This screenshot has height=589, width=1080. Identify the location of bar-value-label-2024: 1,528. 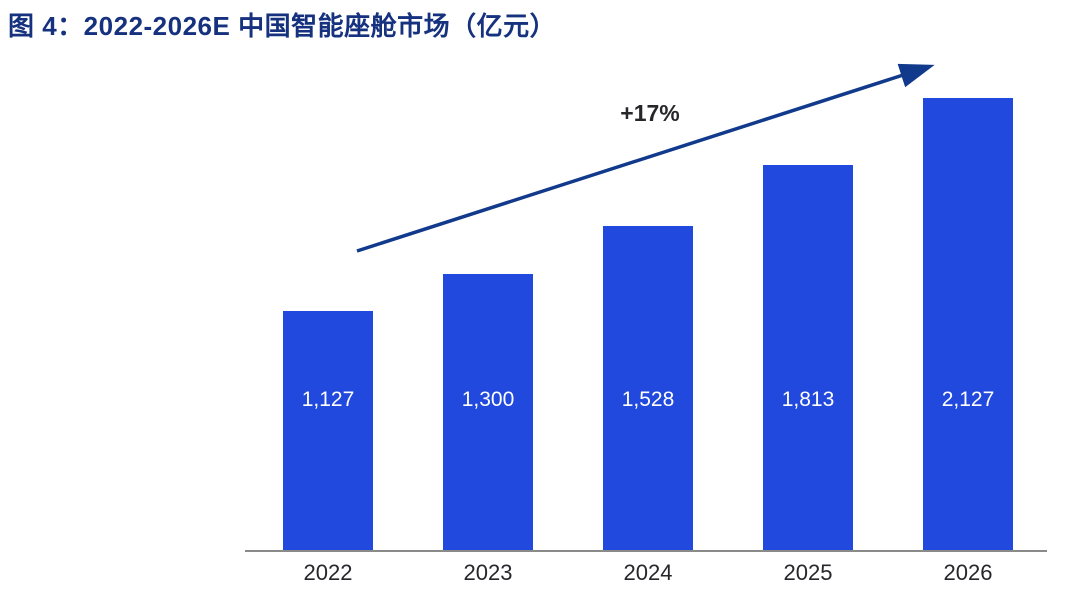
(648, 399).